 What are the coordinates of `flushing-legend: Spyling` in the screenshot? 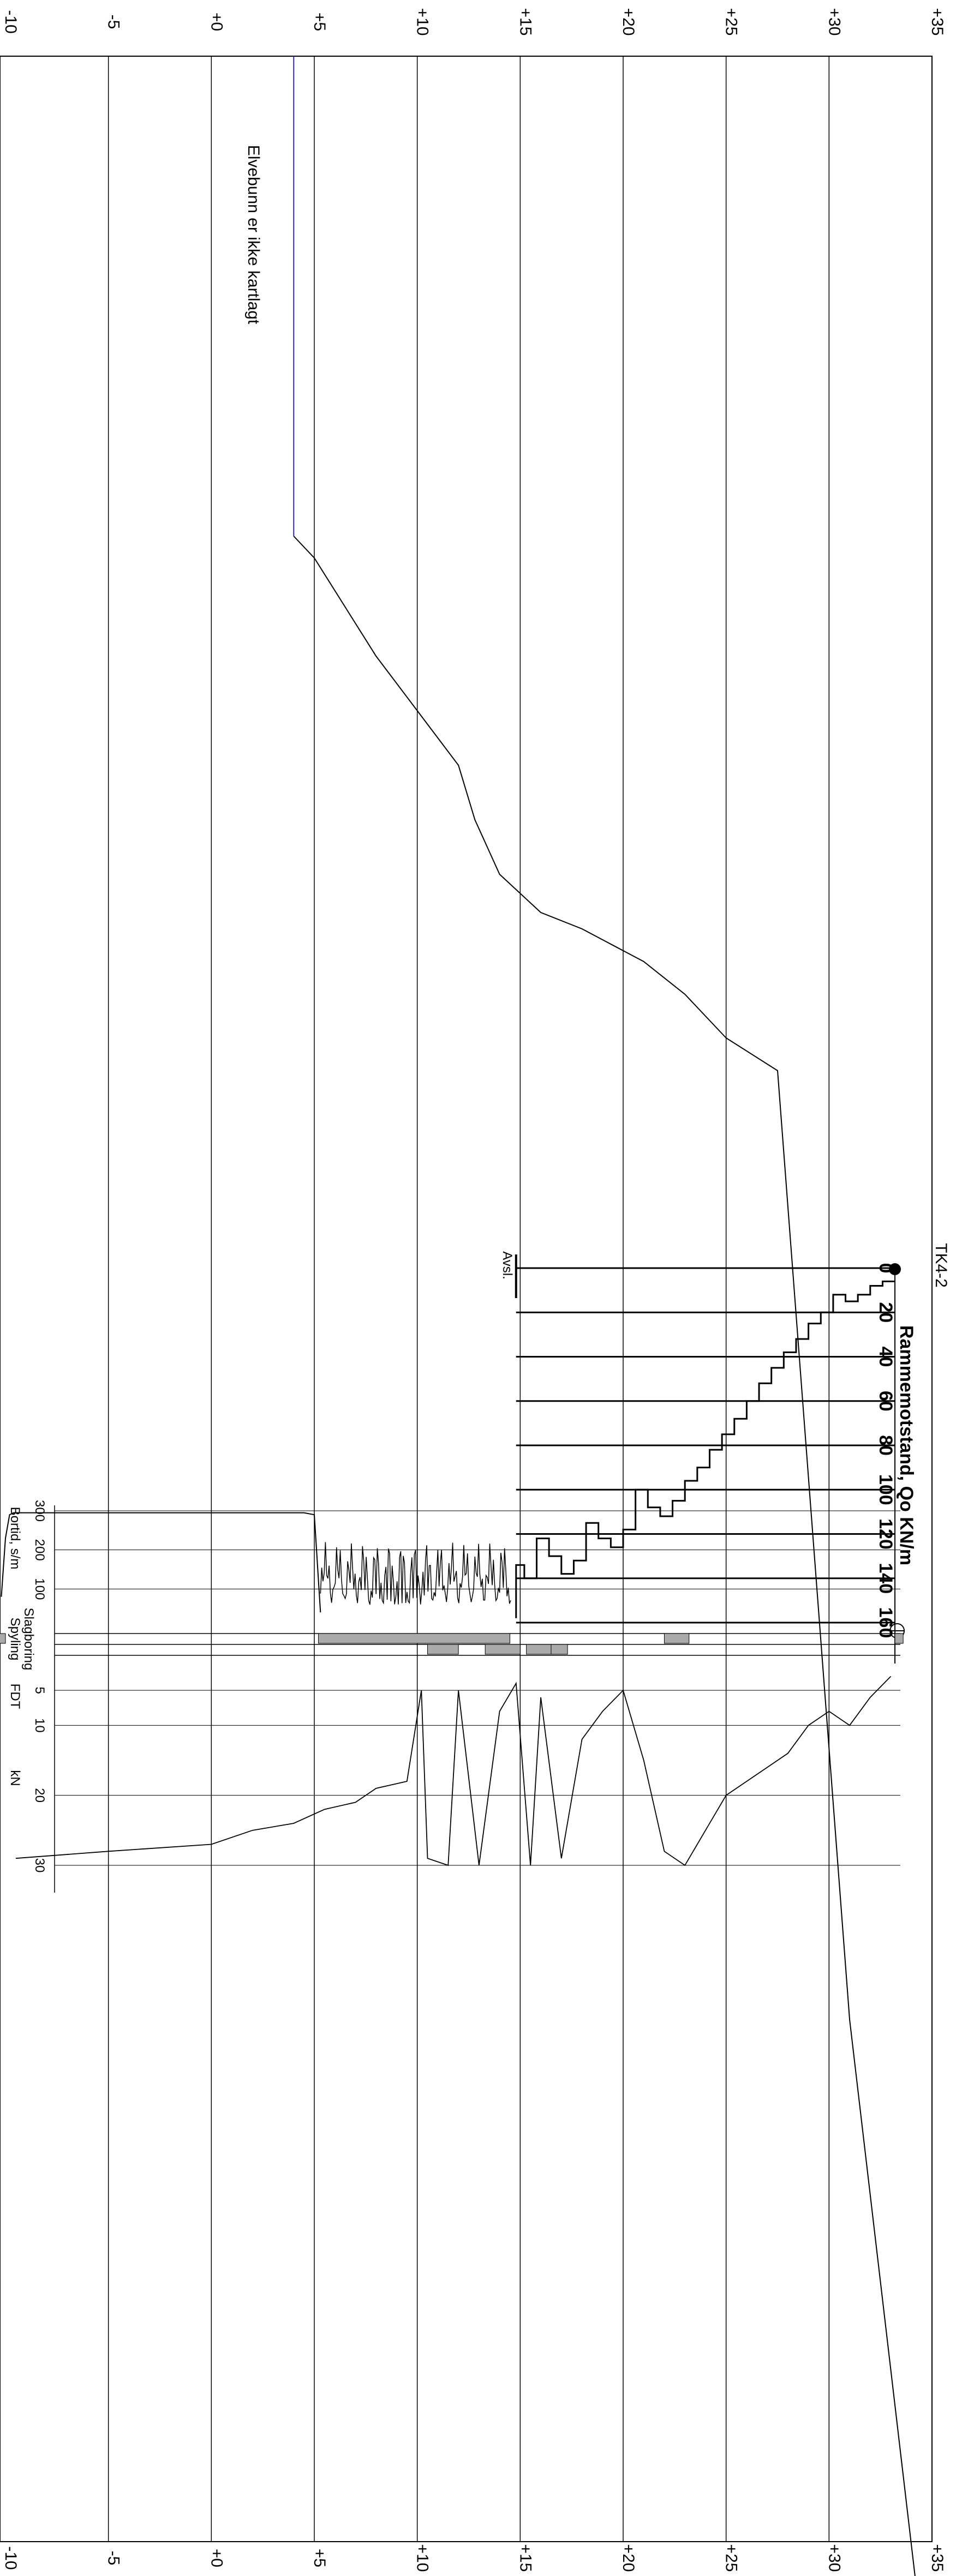 It's located at (15, 1640).